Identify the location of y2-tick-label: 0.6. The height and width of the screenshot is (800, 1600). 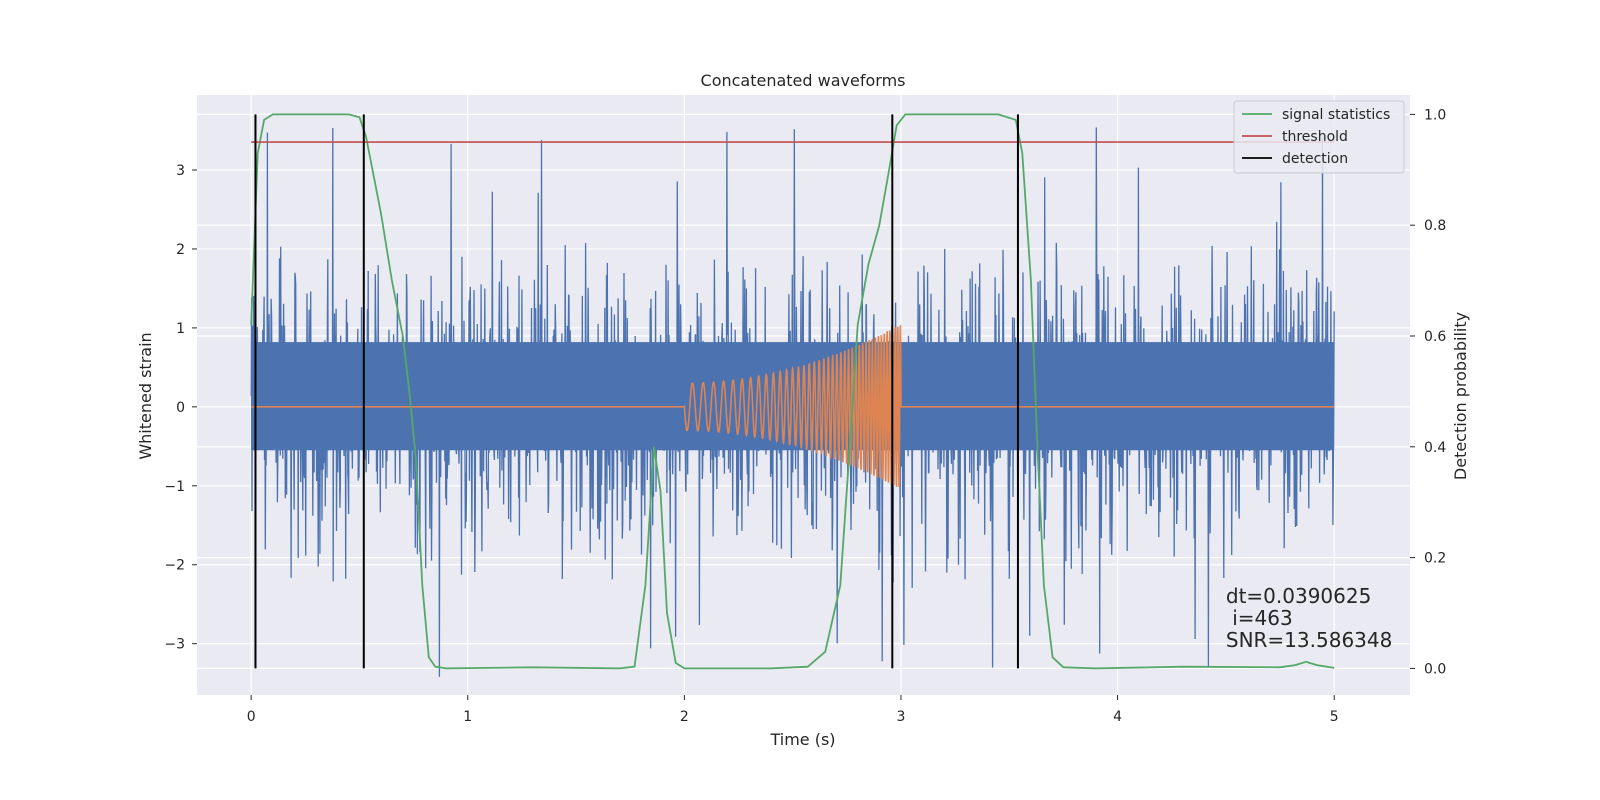
(1435, 337).